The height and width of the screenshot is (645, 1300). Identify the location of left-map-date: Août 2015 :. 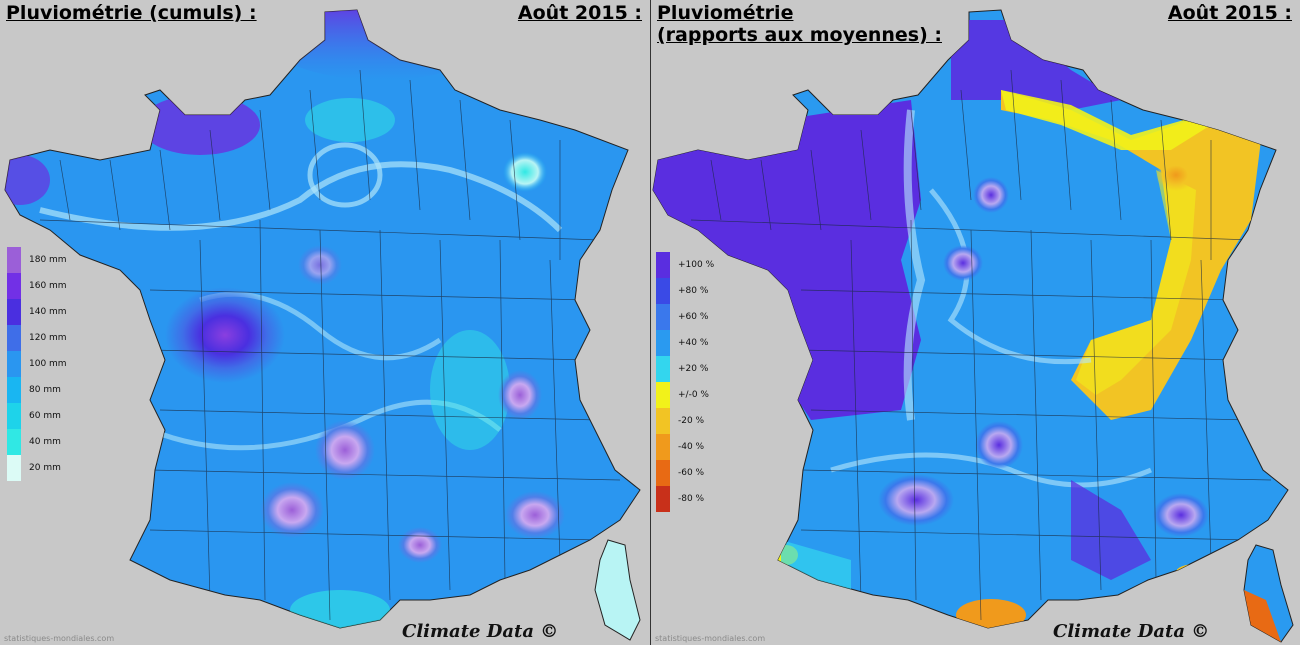
(579, 13).